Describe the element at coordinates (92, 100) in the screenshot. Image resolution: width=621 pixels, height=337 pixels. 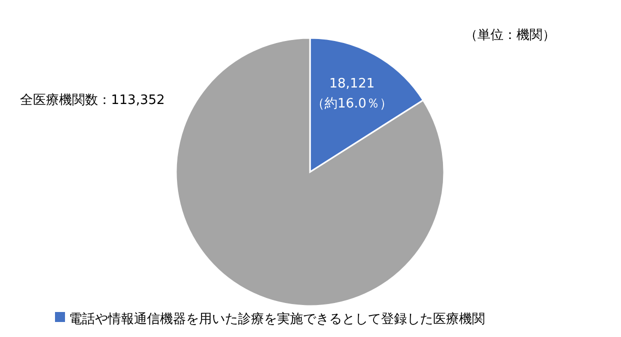
I see `text: 全医療機関数：113,352` at that location.